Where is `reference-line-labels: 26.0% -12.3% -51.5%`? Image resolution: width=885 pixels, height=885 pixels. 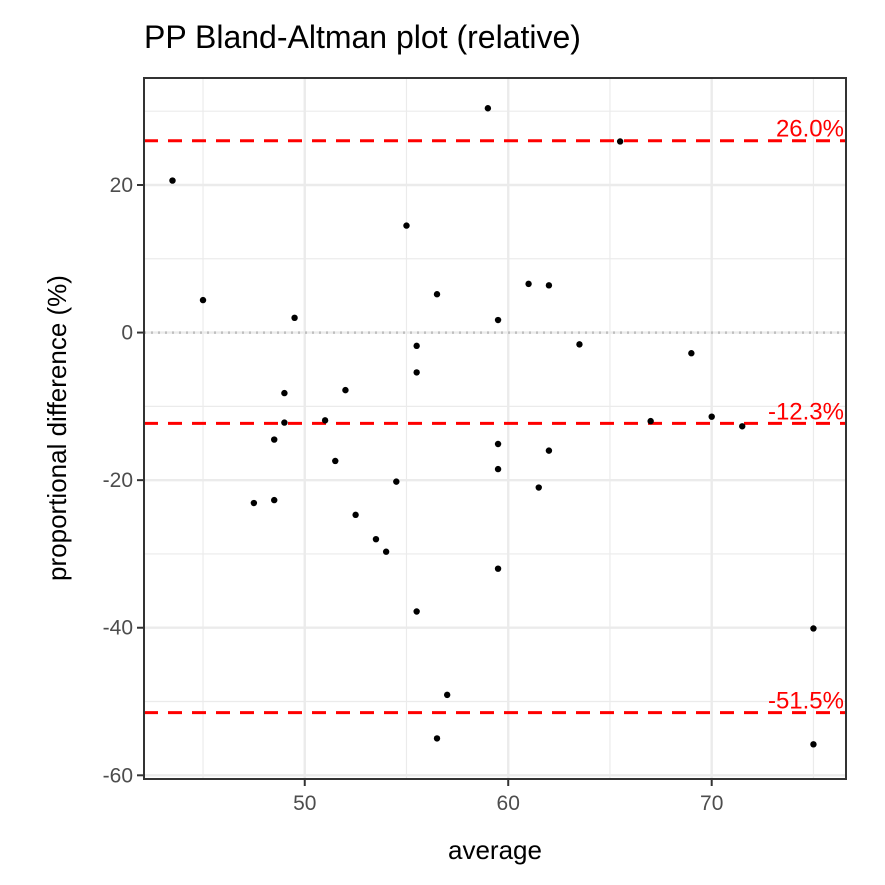
reference-line-labels: 26.0% -12.3% -51.5% is located at coordinates (806, 415).